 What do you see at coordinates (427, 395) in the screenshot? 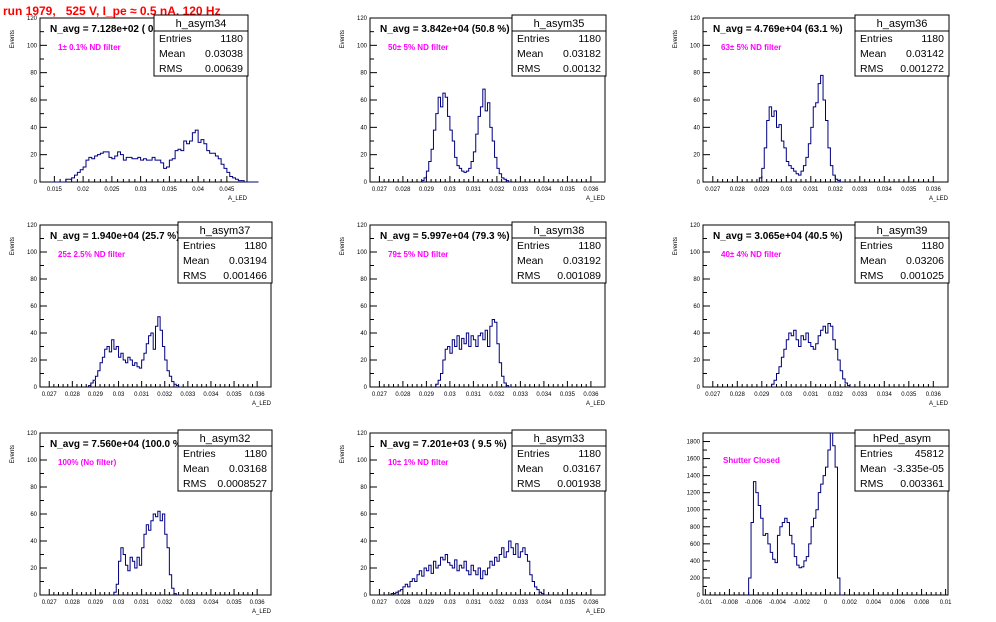
I see `x-tick-label: 0.029` at bounding box center [427, 395].